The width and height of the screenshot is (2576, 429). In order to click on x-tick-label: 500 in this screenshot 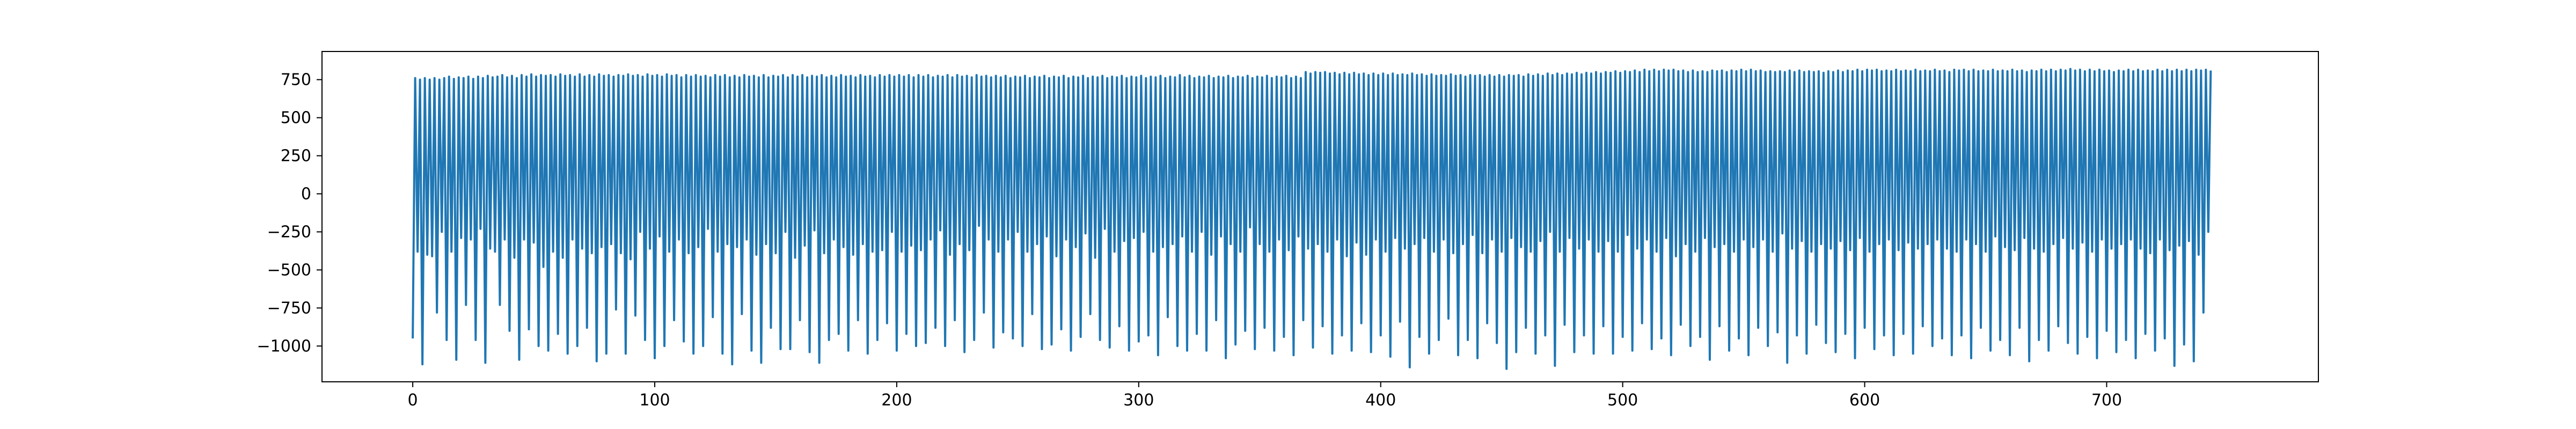, I will do `click(1622, 400)`.